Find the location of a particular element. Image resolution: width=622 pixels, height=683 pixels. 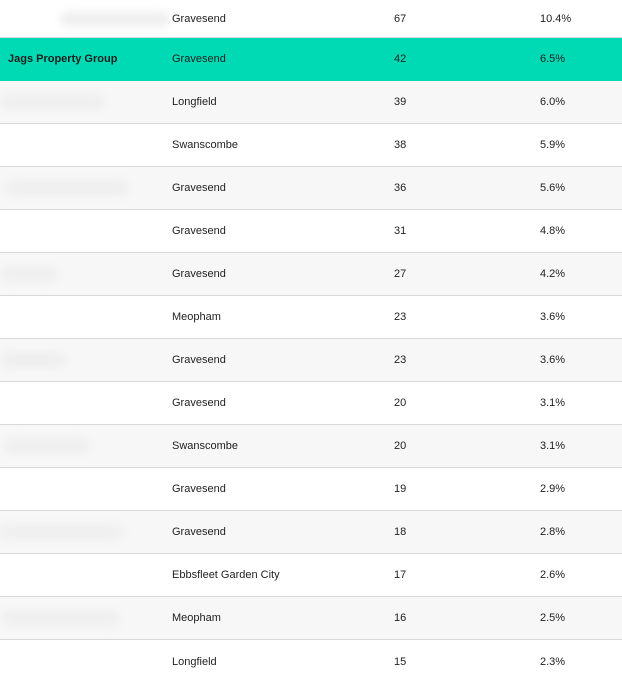

market-share-cell: 2.8% is located at coordinates (553, 532).